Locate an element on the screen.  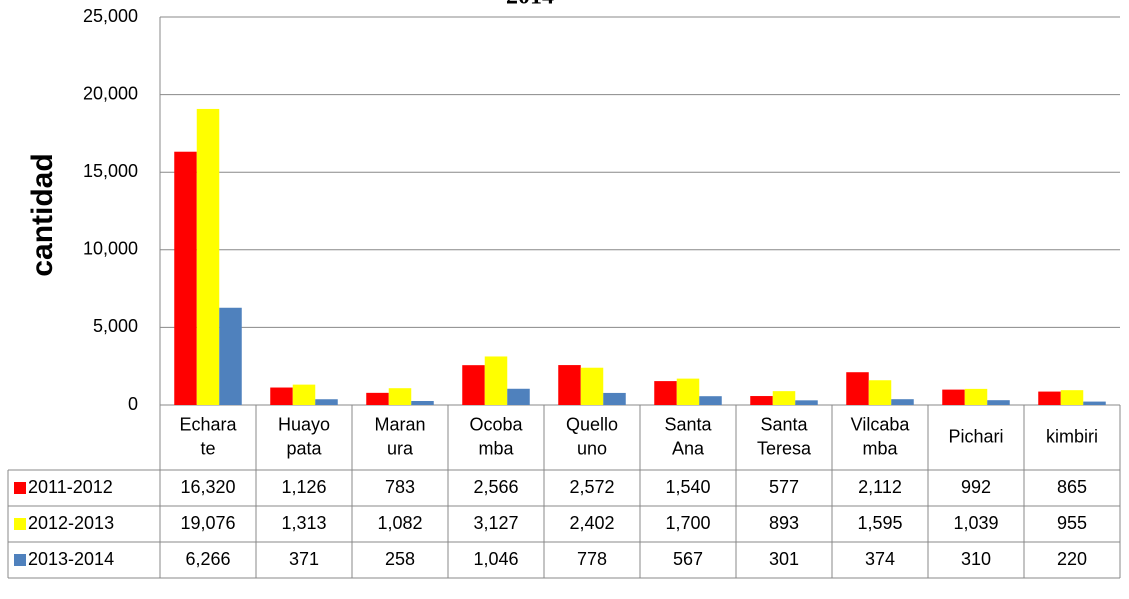
table-value: 1,313 is located at coordinates (303, 523).